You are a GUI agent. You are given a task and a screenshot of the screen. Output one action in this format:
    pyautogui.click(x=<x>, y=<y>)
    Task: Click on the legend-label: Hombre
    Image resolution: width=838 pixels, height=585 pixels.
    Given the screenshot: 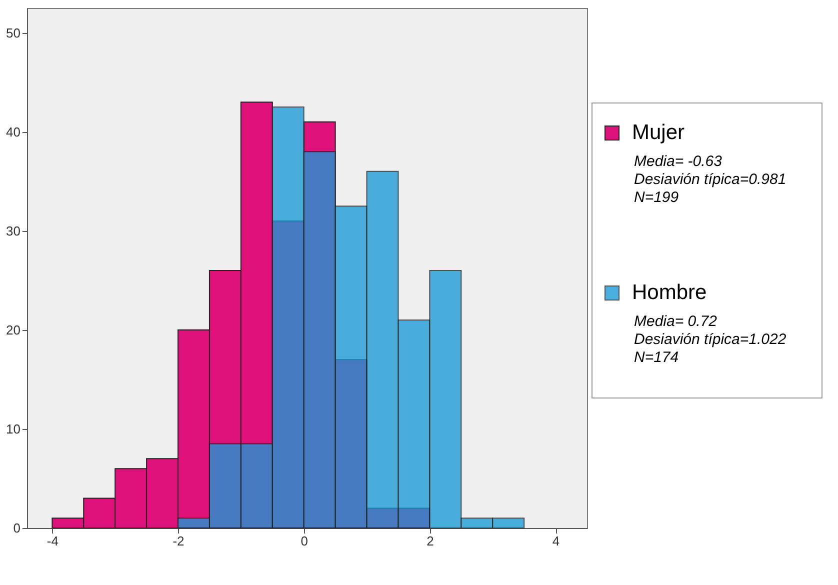 What is the action you would take?
    pyautogui.click(x=669, y=292)
    